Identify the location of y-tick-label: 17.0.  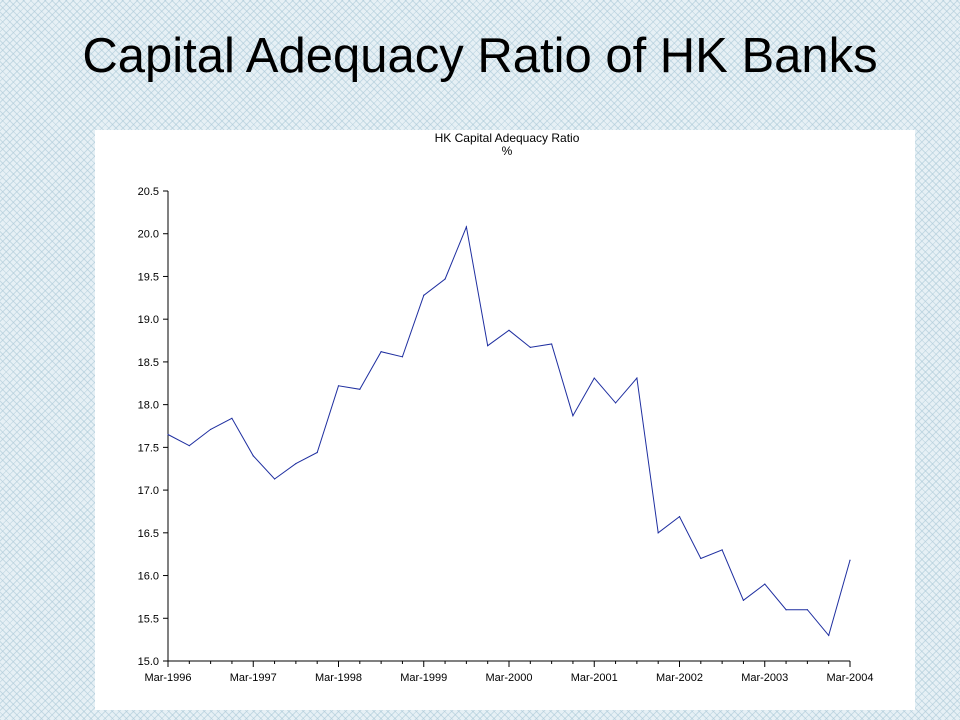
(148, 491).